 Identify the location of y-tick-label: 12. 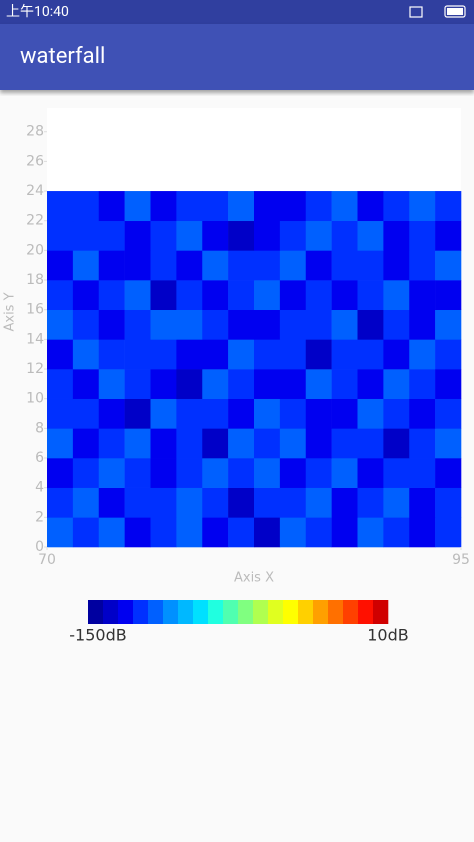
(35, 369).